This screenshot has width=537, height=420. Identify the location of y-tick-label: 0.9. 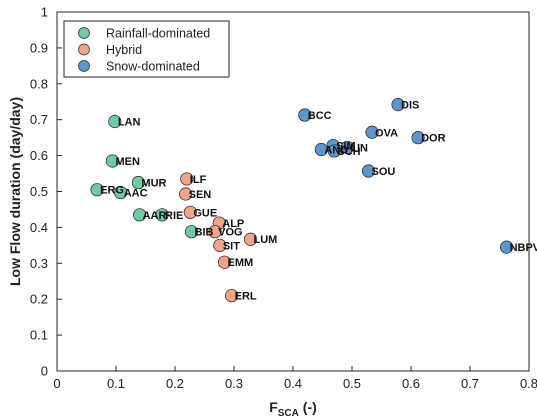
(39, 47).